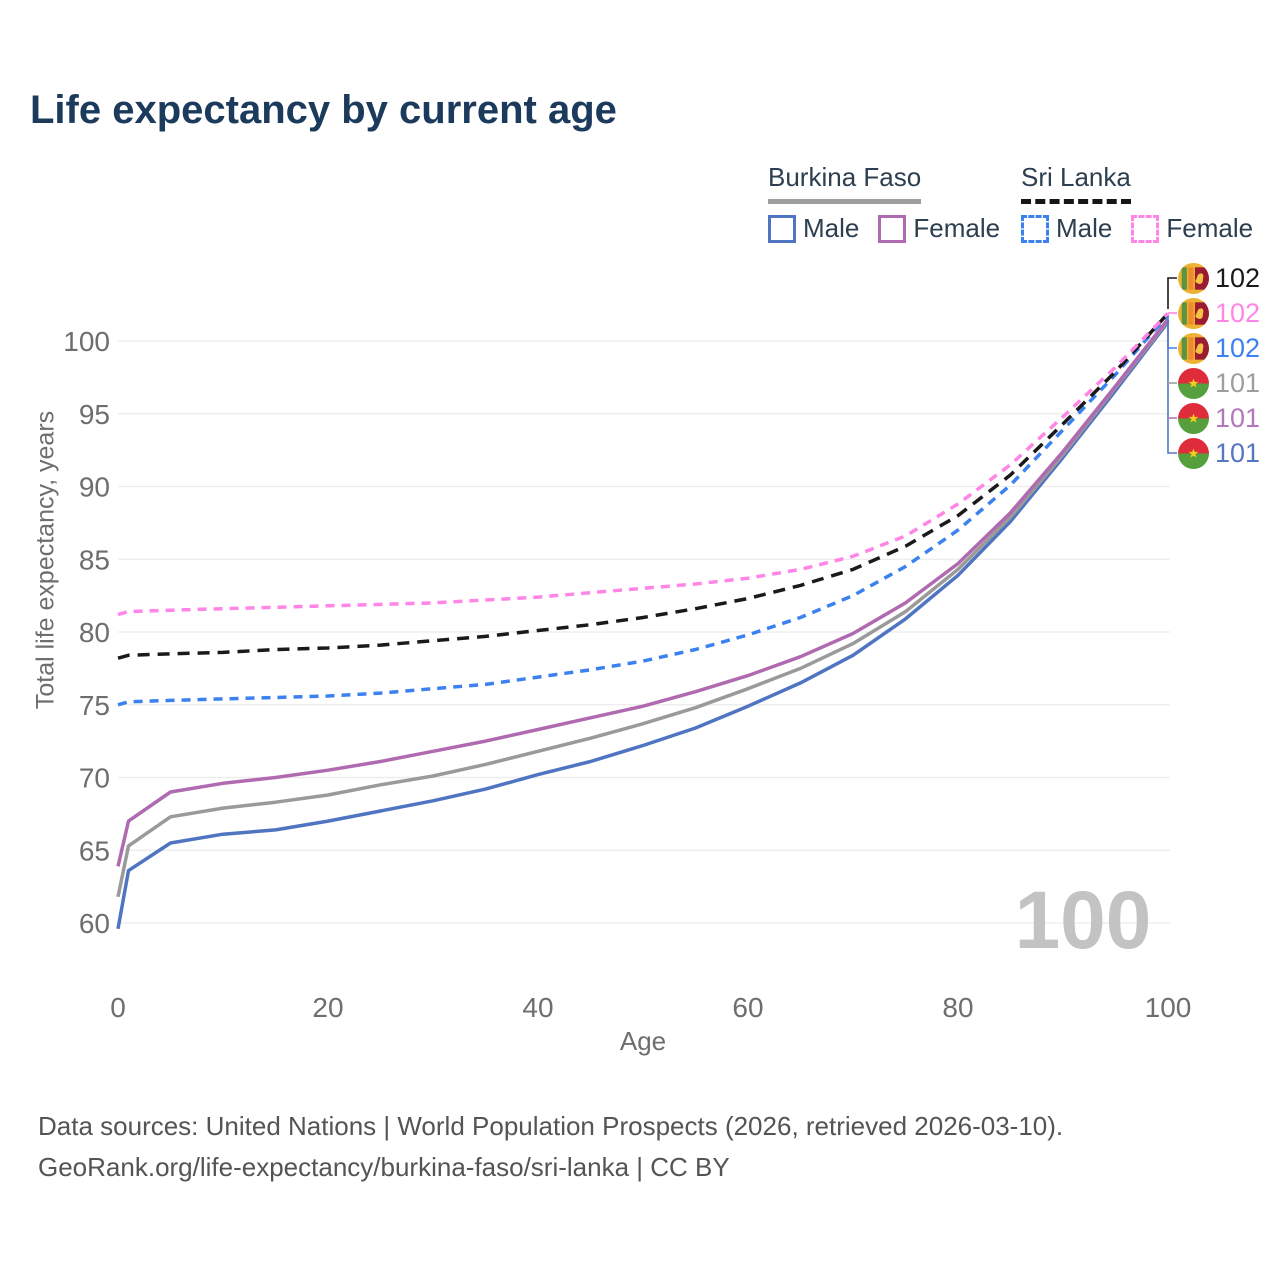 The width and height of the screenshot is (1280, 1280). Describe the element at coordinates (1137, 203) in the screenshot. I see `legend-group-sri-lanka: Sri Lanka Male Female` at that location.